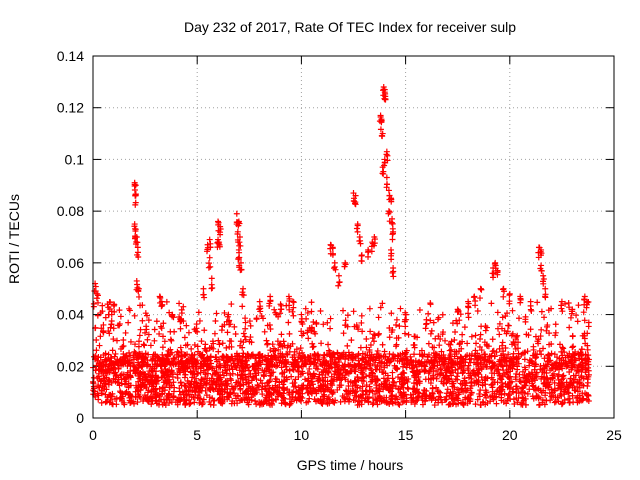 The image size is (640, 480). I want to click on x-tick-label: 5, so click(197, 435).